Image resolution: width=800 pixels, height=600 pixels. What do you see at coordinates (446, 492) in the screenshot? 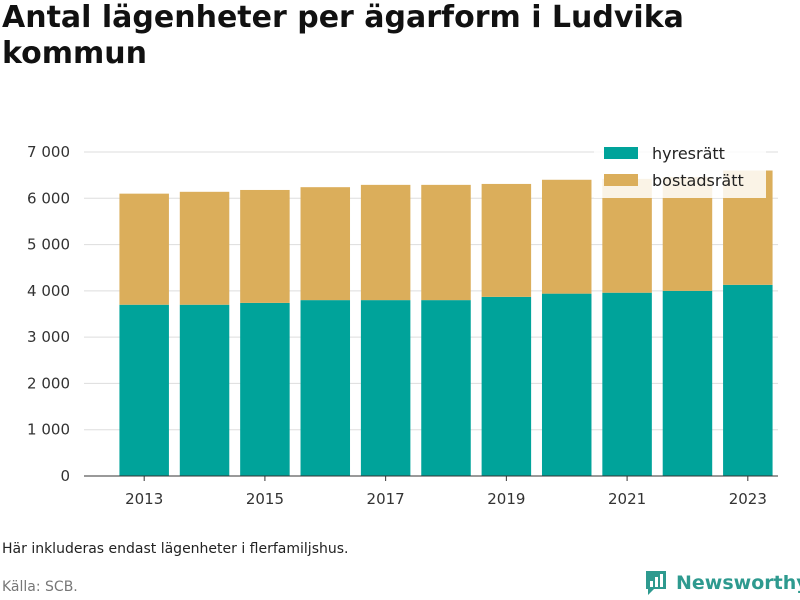
I see `x-tick-labels: 2013 2015 2017 2019 2021 2023` at bounding box center [446, 492].